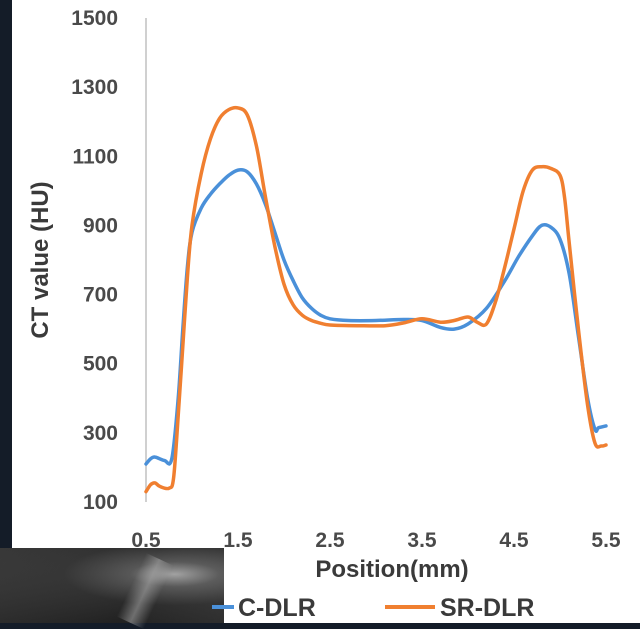 This screenshot has height=629, width=640. Describe the element at coordinates (100, 364) in the screenshot. I see `y-tick-label: 500` at that location.